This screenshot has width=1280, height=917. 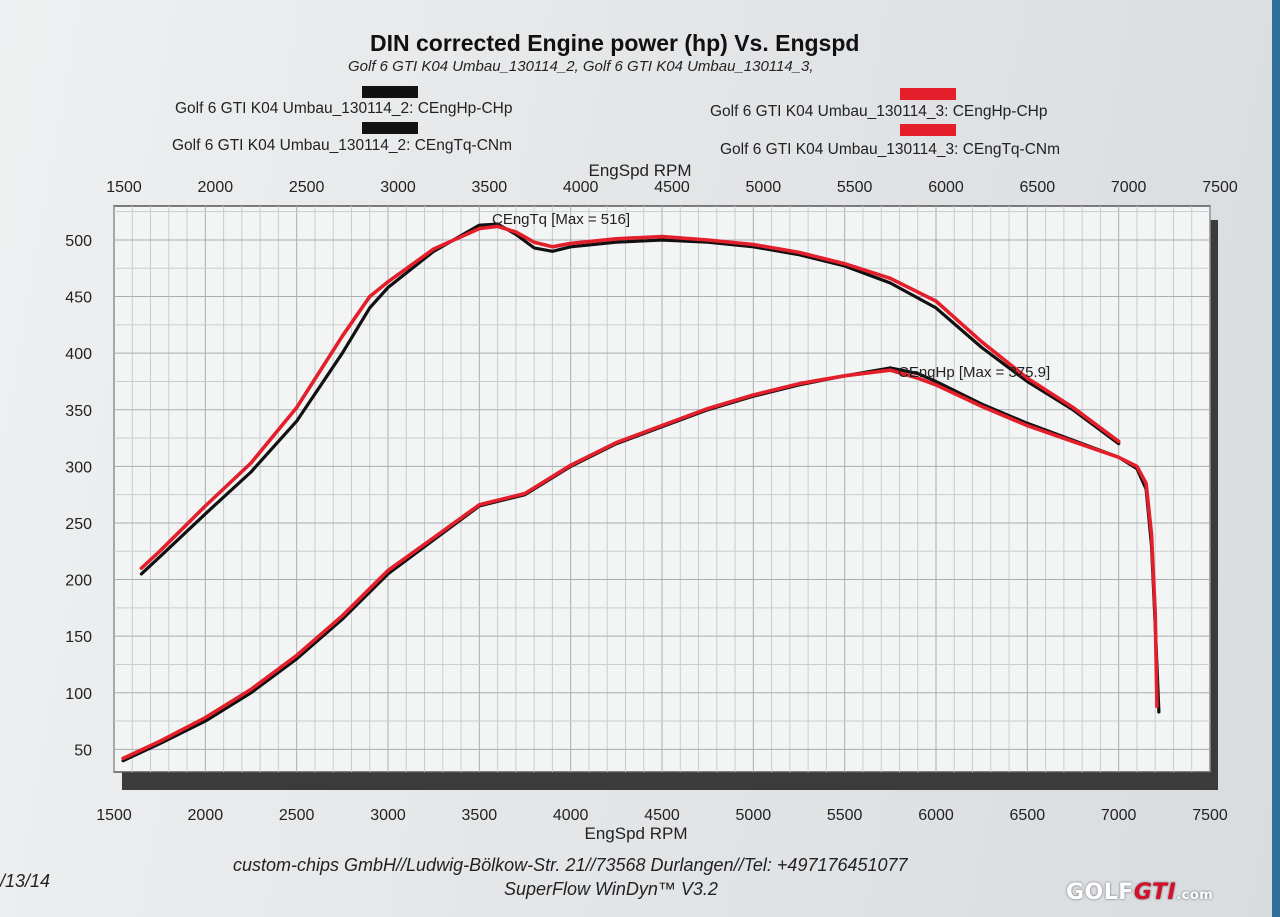 I want to click on x-tick-label-top: 2000, so click(x=216, y=187).